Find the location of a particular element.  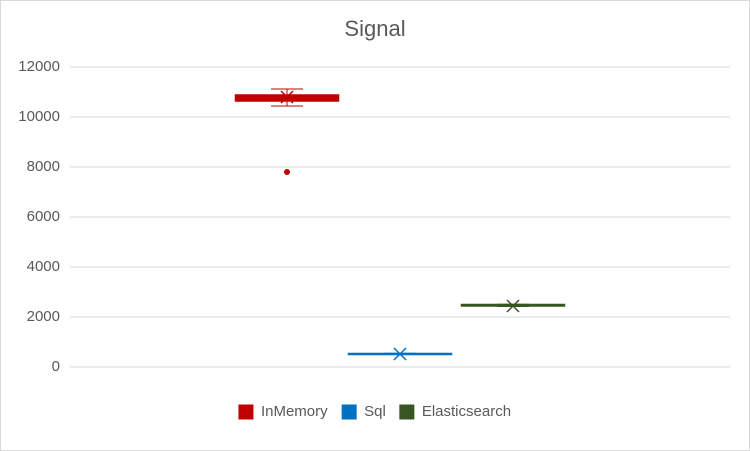

outlier is located at coordinates (287, 172).